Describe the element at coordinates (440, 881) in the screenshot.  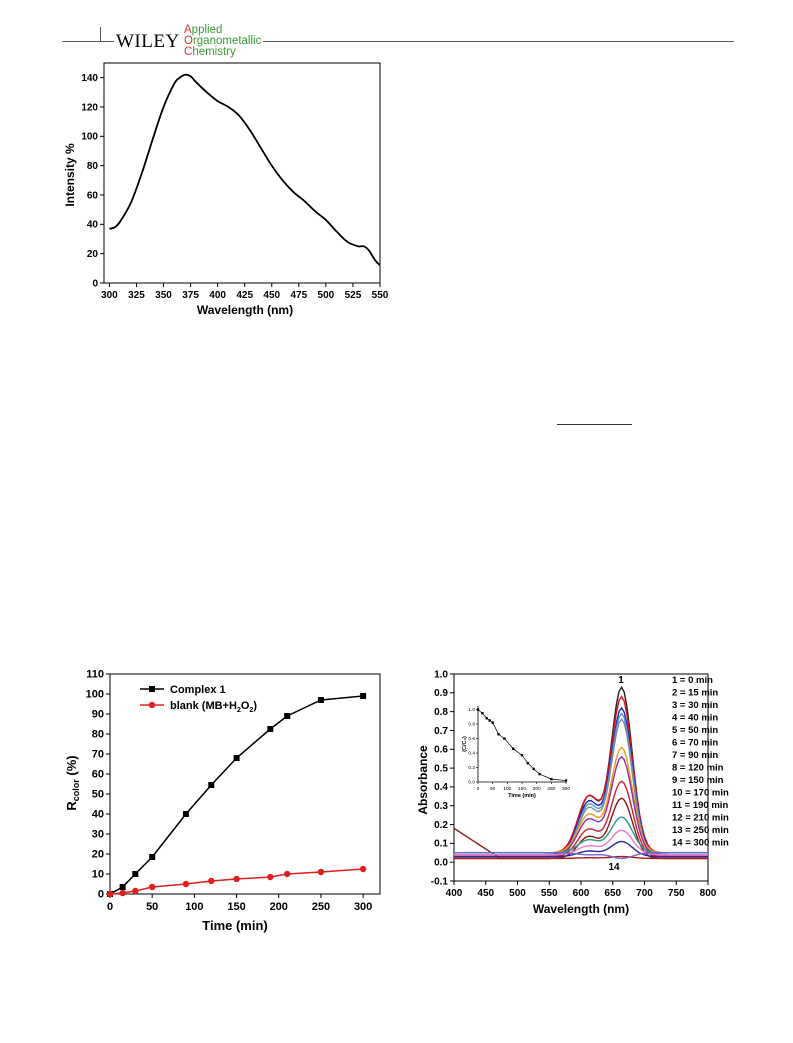
I see `uv-y-tick-label: -0.1` at that location.